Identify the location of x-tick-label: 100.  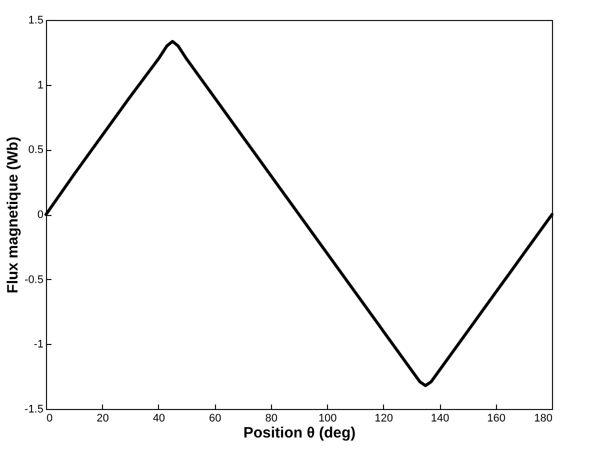
(327, 418).